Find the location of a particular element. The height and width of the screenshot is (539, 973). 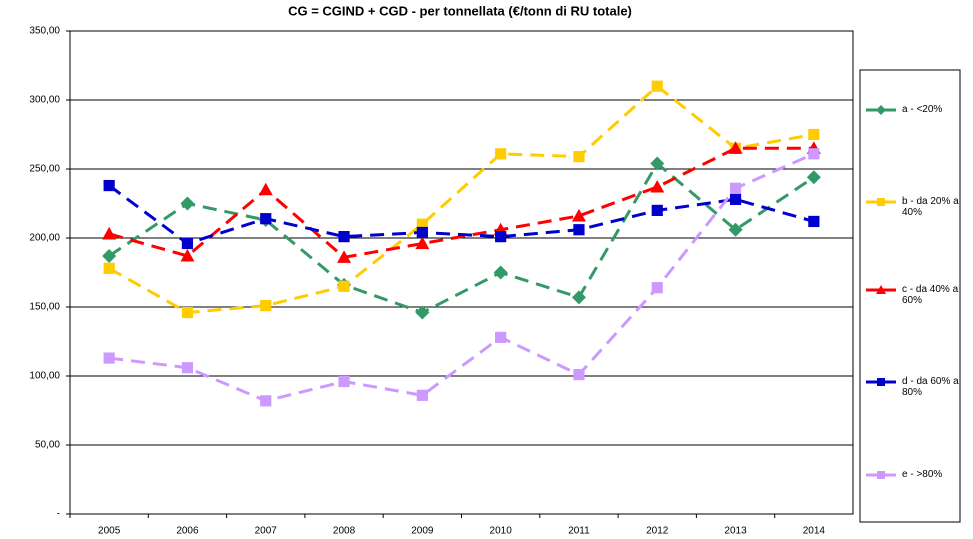

x-tick-label: 2009 is located at coordinates (422, 531).